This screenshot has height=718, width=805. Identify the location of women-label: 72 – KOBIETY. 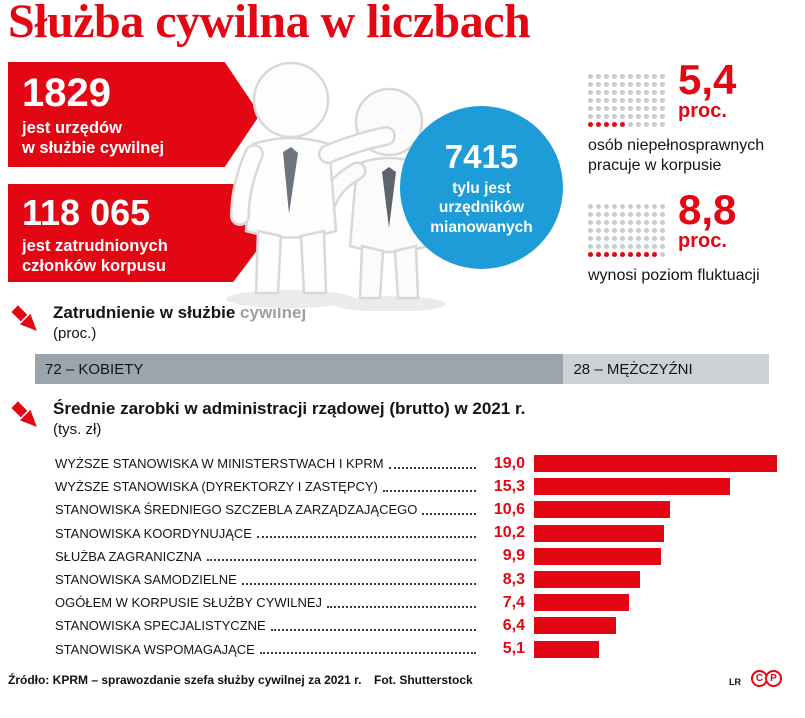
(94, 369).